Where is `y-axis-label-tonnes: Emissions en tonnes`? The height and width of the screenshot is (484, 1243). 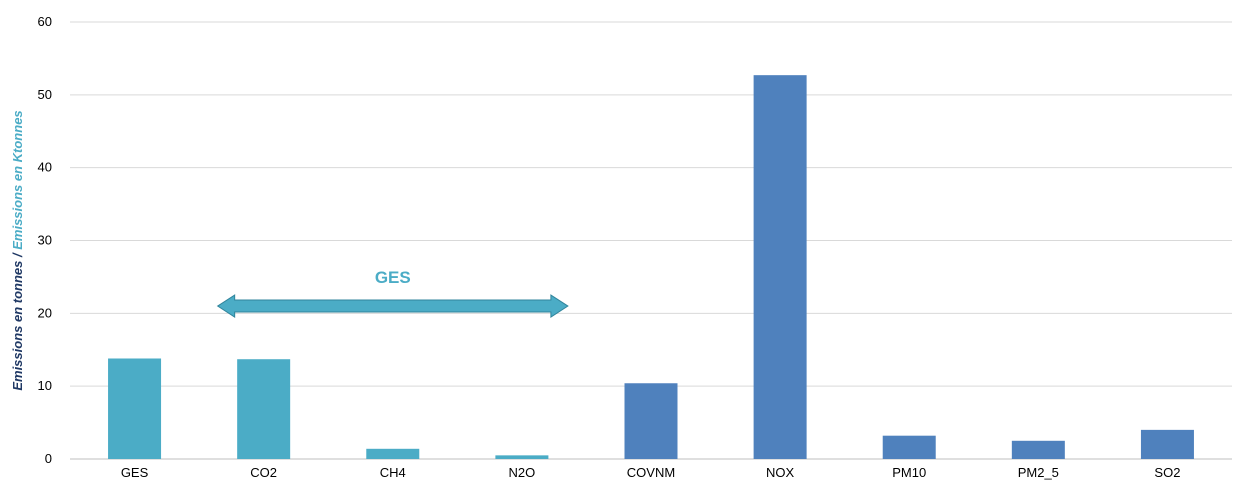
y-axis-label-tonnes: Emissions en tonnes is located at coordinates (17, 326).